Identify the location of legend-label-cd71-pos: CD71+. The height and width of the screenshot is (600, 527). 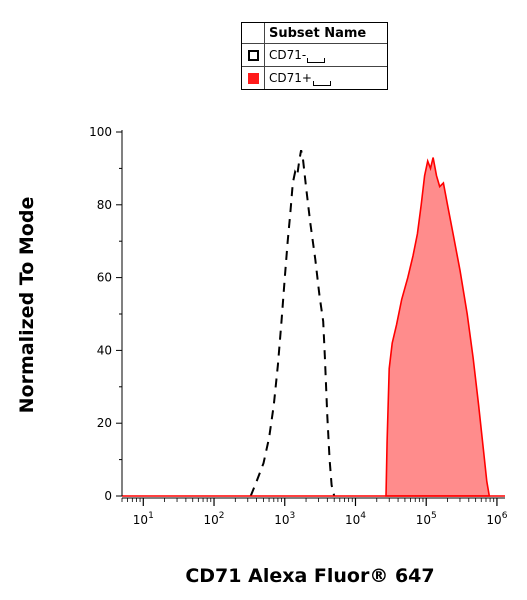
(290, 78).